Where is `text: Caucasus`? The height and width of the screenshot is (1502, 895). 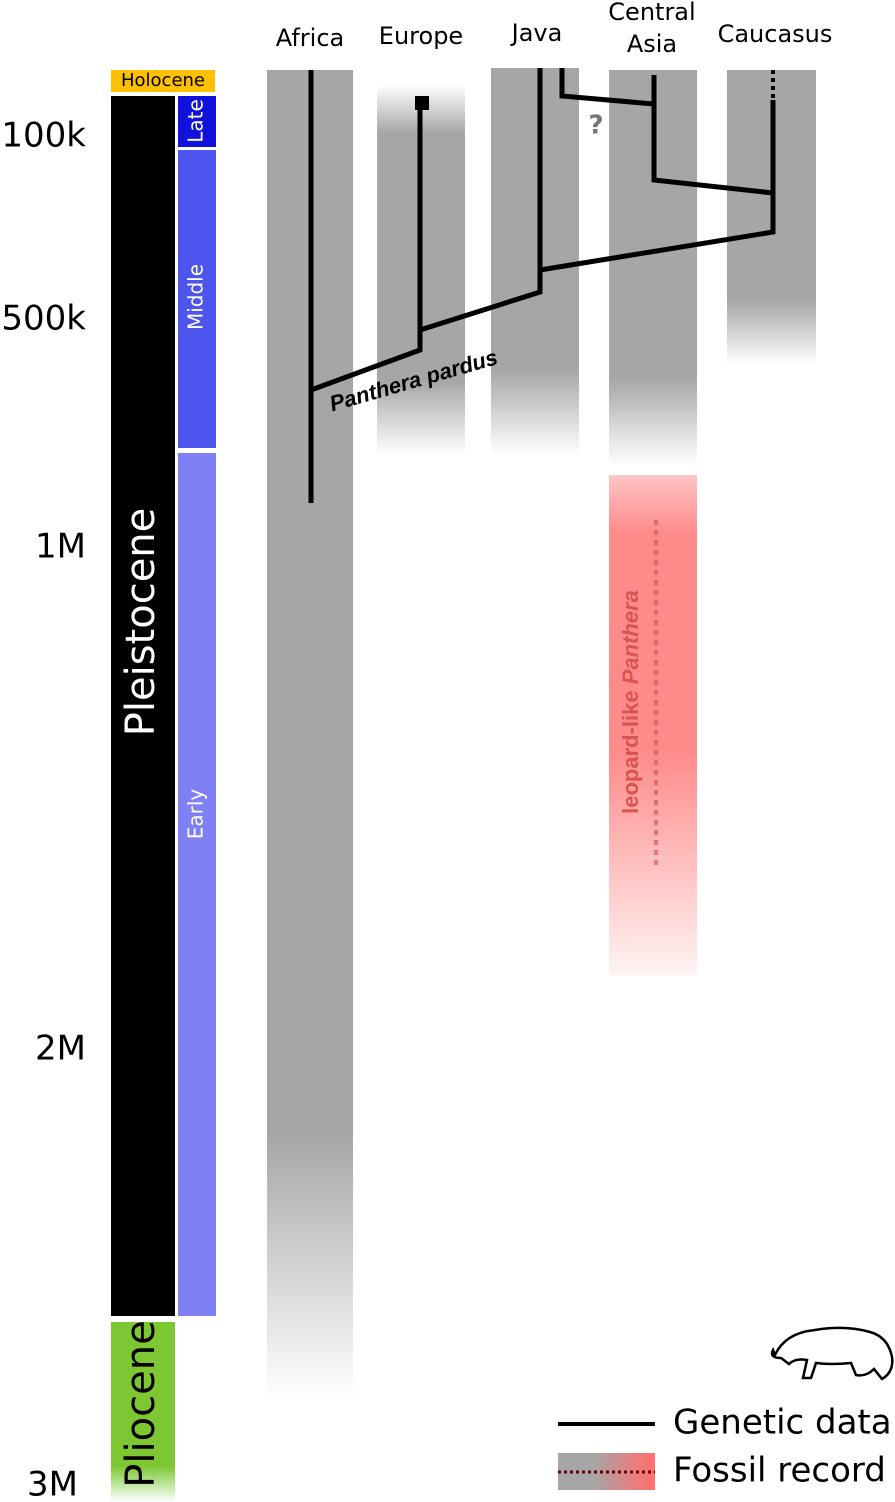 text: Caucasus is located at coordinates (775, 34).